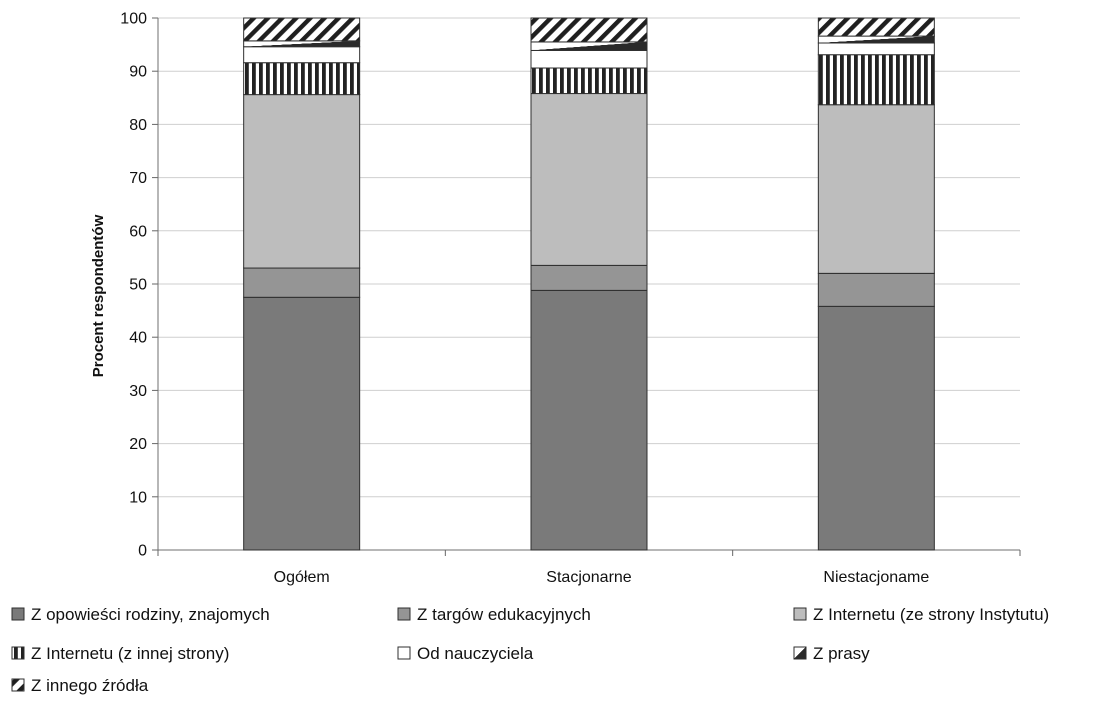 The height and width of the screenshot is (706, 1108). I want to click on y-tick-label-90: 90, so click(138, 72).